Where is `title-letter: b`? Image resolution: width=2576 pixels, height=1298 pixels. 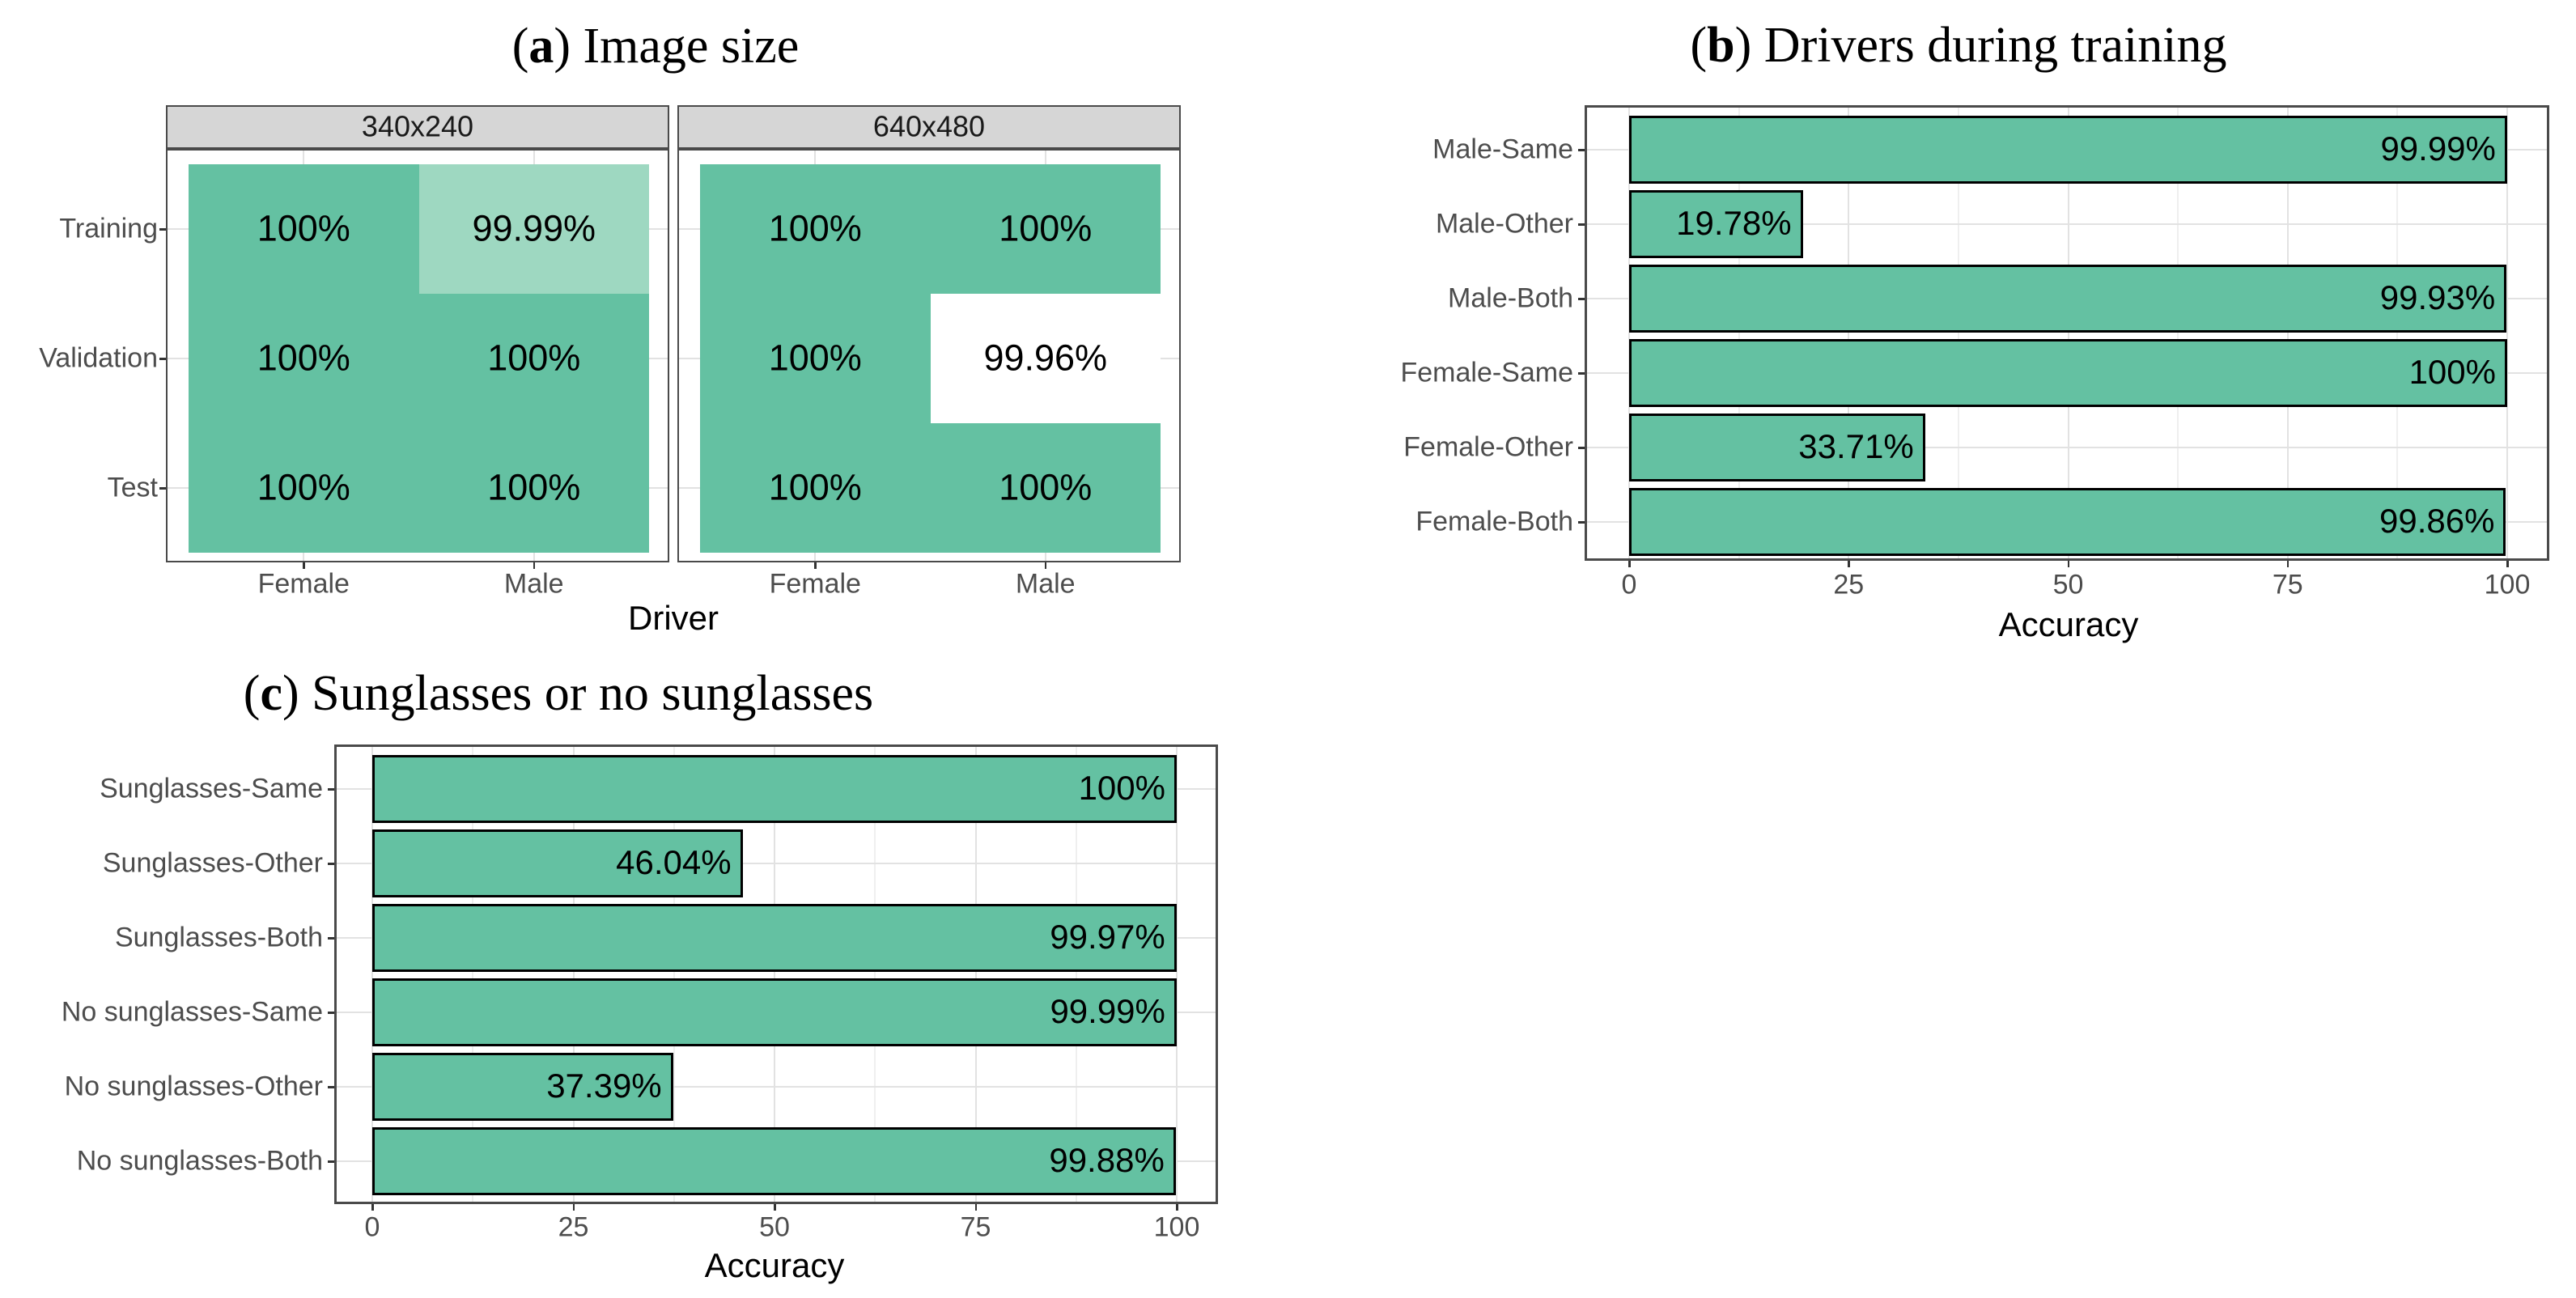
title-letter: b is located at coordinates (1721, 45).